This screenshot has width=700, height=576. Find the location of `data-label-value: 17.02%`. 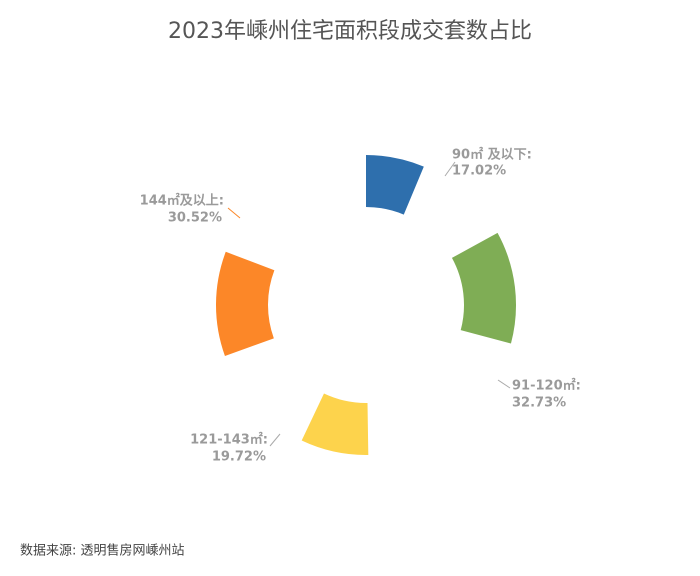

data-label-value: 17.02% is located at coordinates (479, 171).